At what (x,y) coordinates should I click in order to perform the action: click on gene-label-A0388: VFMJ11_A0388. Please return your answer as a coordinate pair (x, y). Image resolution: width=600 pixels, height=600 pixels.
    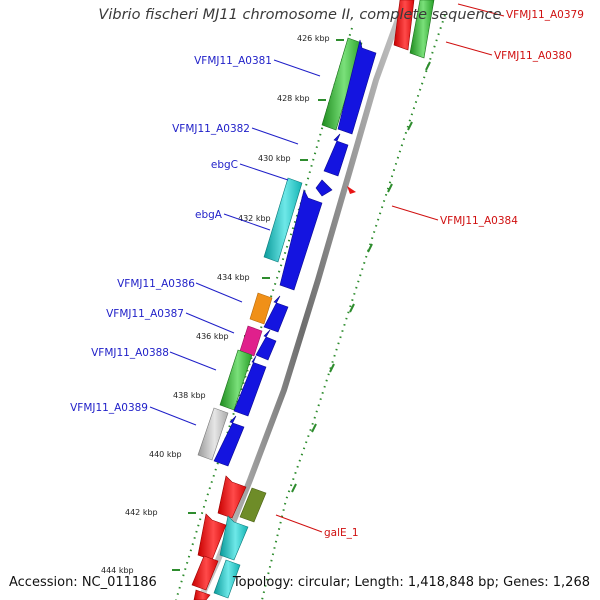
    Looking at the image, I should click on (130, 353).